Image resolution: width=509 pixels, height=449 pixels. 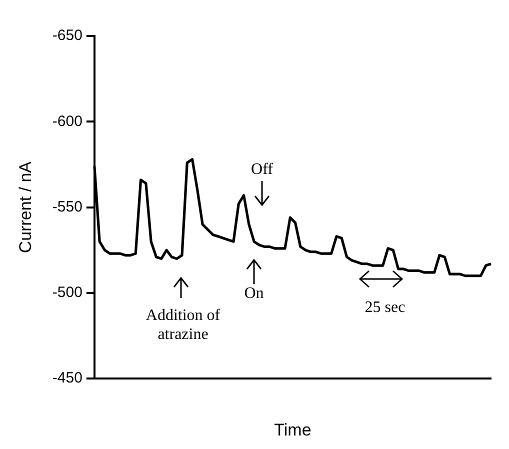 I want to click on annotation: 25 sec, so click(x=385, y=307).